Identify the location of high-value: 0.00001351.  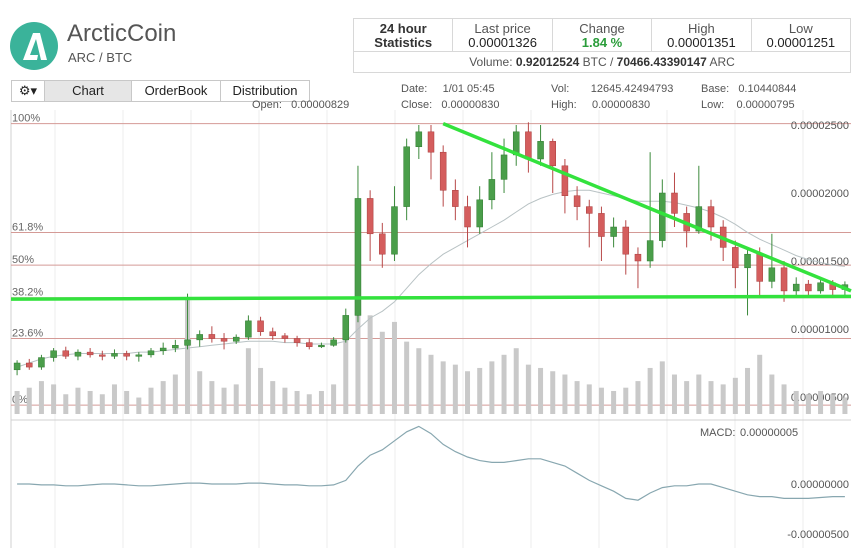
(701, 42).